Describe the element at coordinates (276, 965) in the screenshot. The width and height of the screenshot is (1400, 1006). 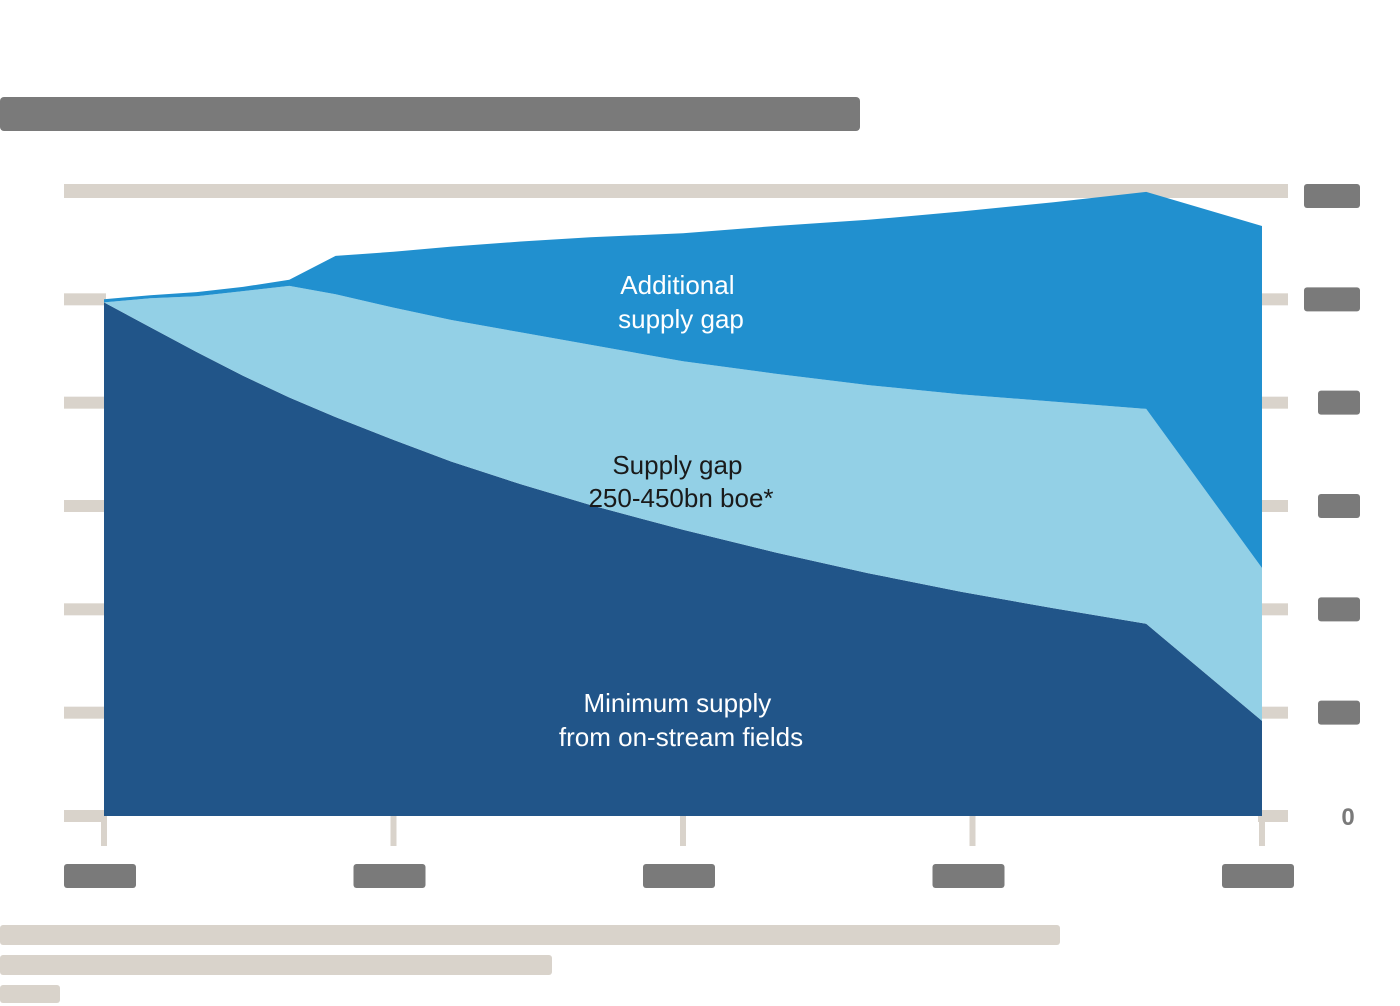
I see `footnote-line2` at that location.